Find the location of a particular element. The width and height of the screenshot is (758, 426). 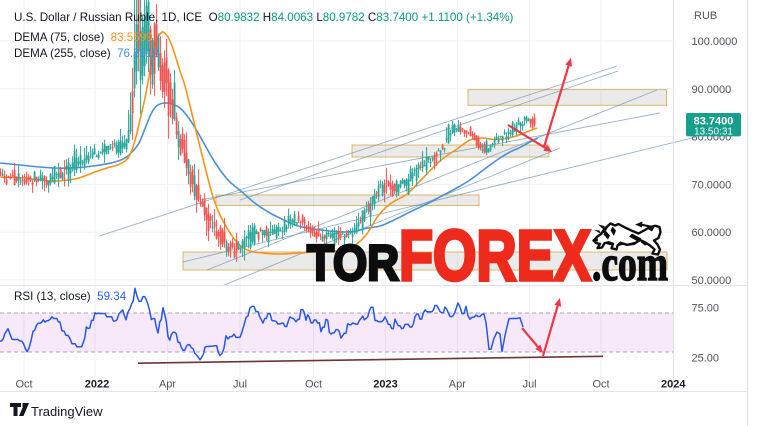

svg-text: 2024 is located at coordinates (673, 385).